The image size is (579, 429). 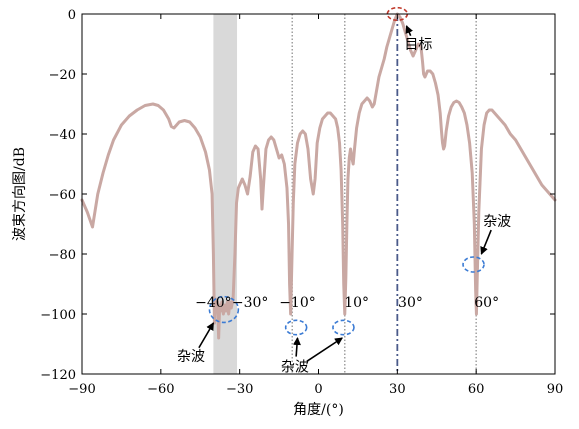 What do you see at coordinates (318, 410) in the screenshot?
I see `x-axis-label: 角度/(°)` at bounding box center [318, 410].